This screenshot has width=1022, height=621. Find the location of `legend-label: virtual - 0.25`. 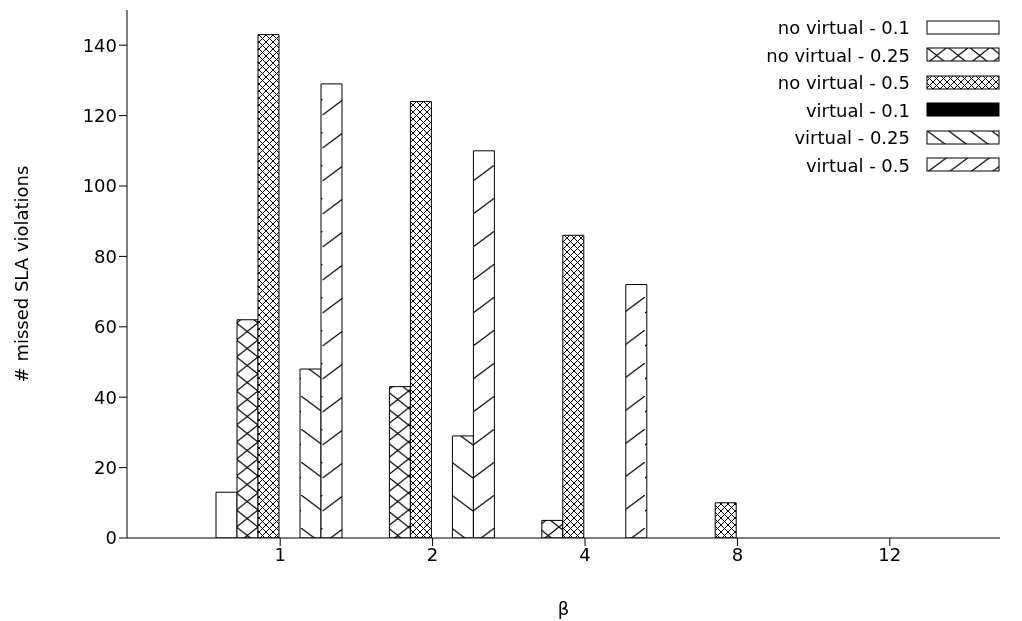

legend-label: virtual - 0.25 is located at coordinates (852, 138).